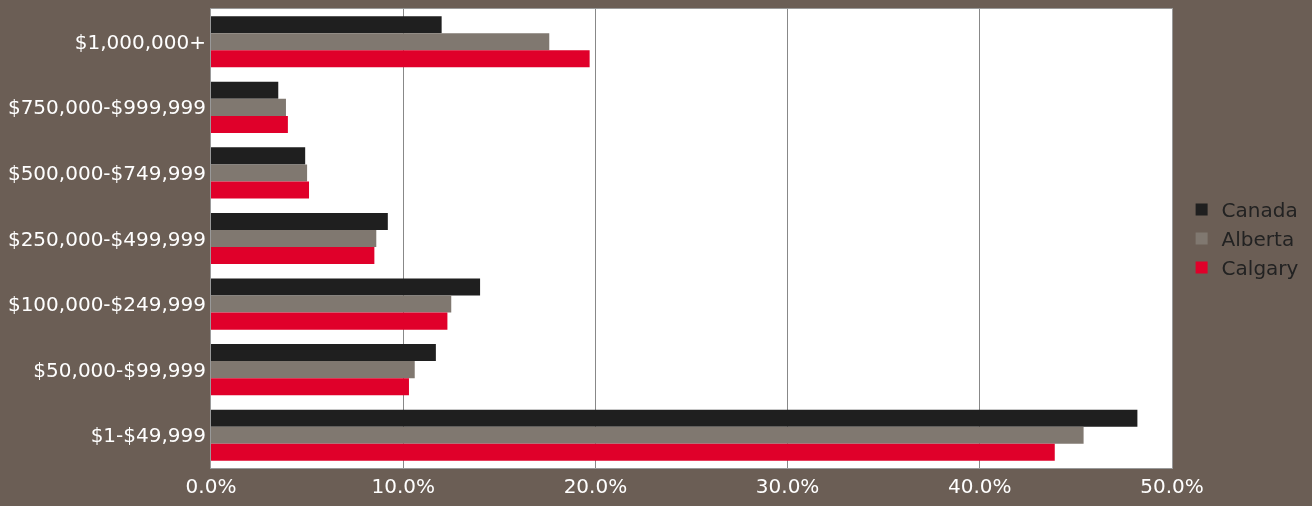 This screenshot has width=1312, height=506. Describe the element at coordinates (106, 304) in the screenshot. I see `y-tick-label: $100,000-$249,999` at that location.